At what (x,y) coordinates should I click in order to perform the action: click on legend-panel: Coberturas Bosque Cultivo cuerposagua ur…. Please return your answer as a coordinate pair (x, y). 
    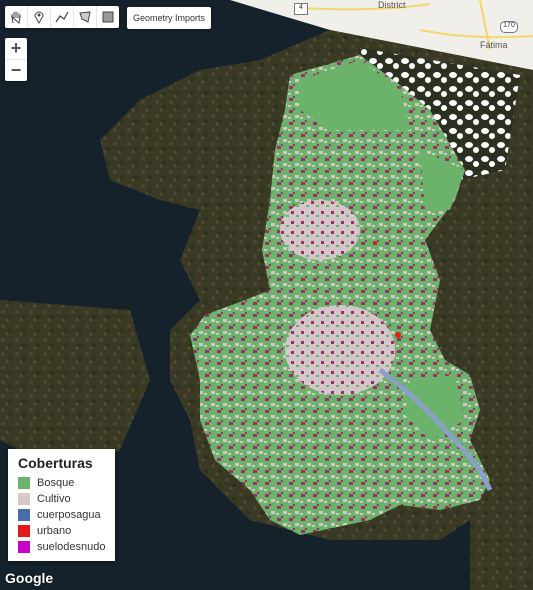
    Looking at the image, I should click on (61, 505).